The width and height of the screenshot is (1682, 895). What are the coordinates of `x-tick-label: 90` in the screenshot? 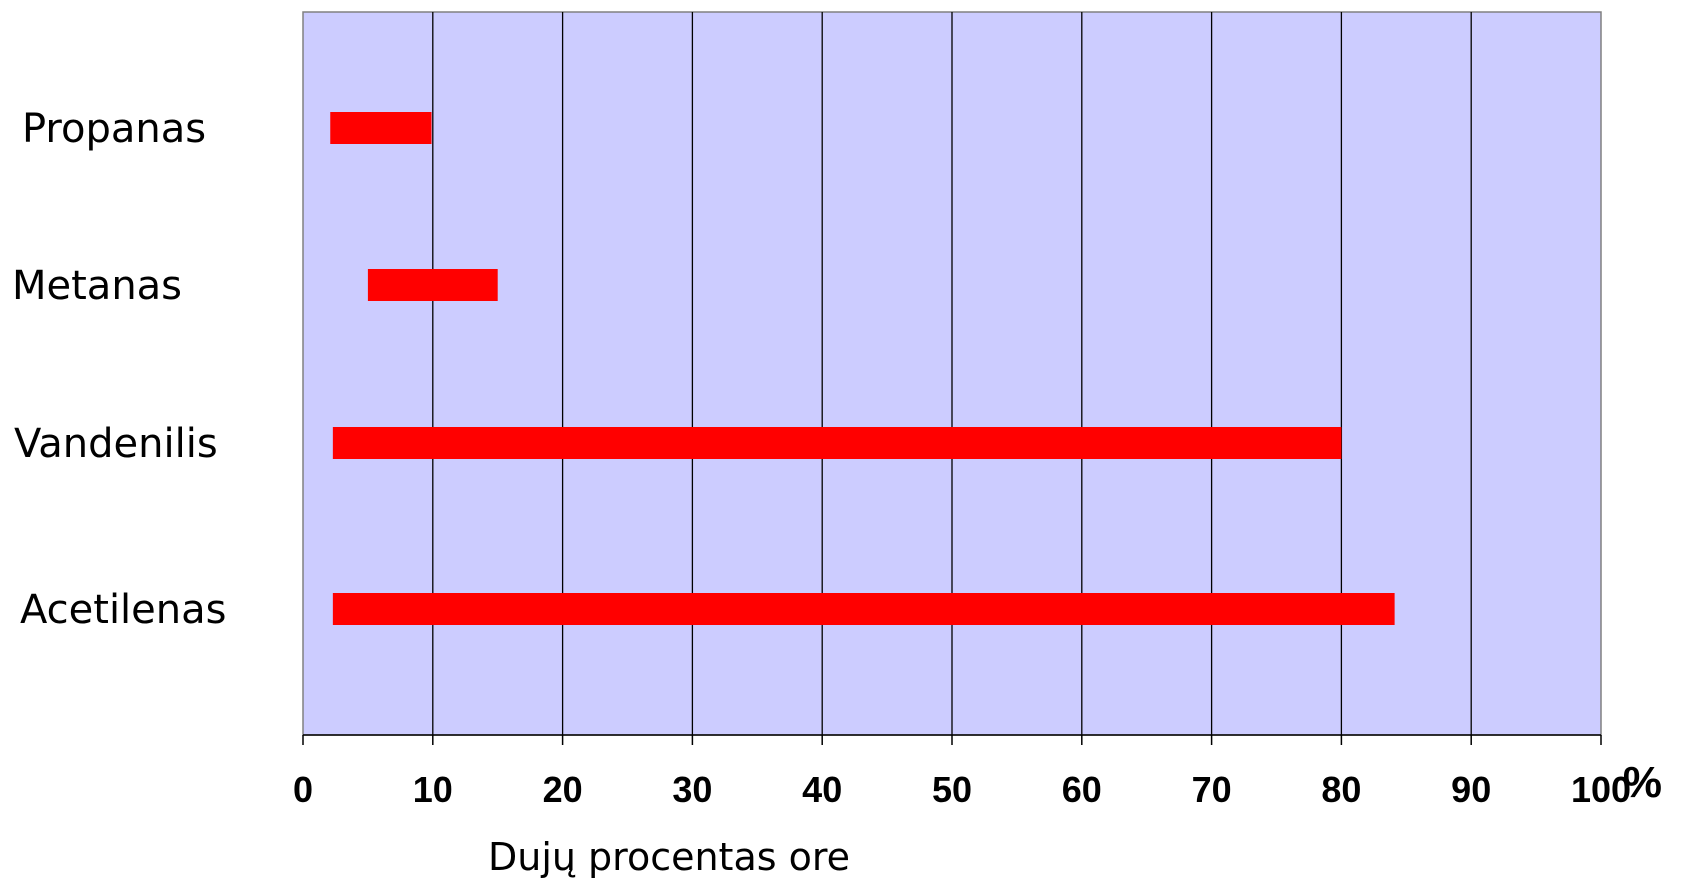 It's located at (1471, 789).